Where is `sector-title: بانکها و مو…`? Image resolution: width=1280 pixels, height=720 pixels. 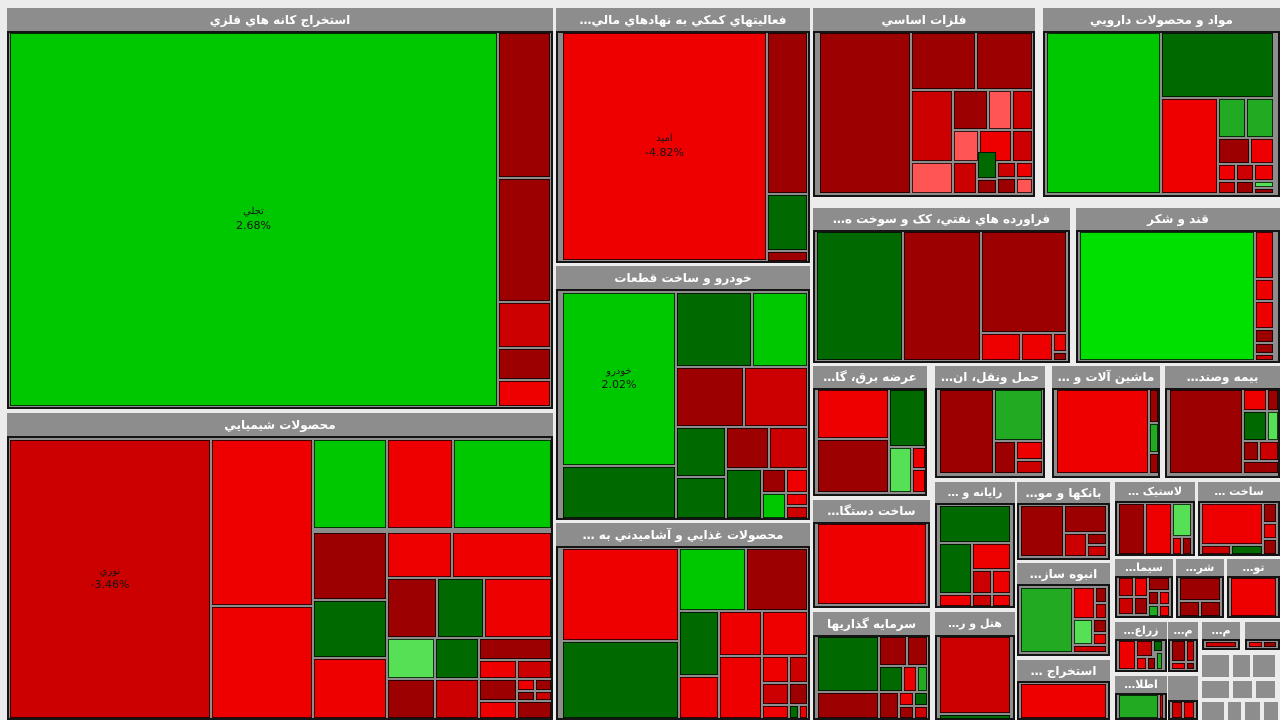
sector-title: بانکها و مو… is located at coordinates (1063, 492).